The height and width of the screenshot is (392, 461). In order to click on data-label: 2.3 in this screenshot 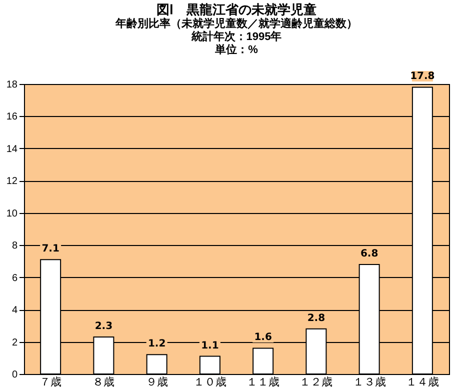, I will do `click(103, 326)`.